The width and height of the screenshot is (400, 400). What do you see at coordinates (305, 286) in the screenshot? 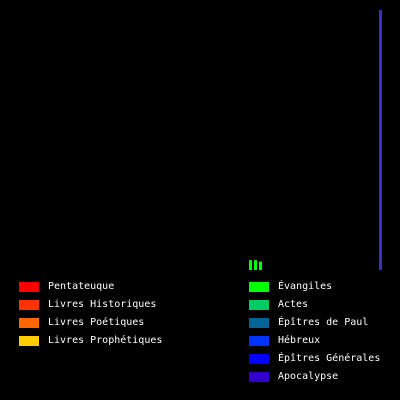
I see `legend-label: Évangiles` at bounding box center [305, 286].